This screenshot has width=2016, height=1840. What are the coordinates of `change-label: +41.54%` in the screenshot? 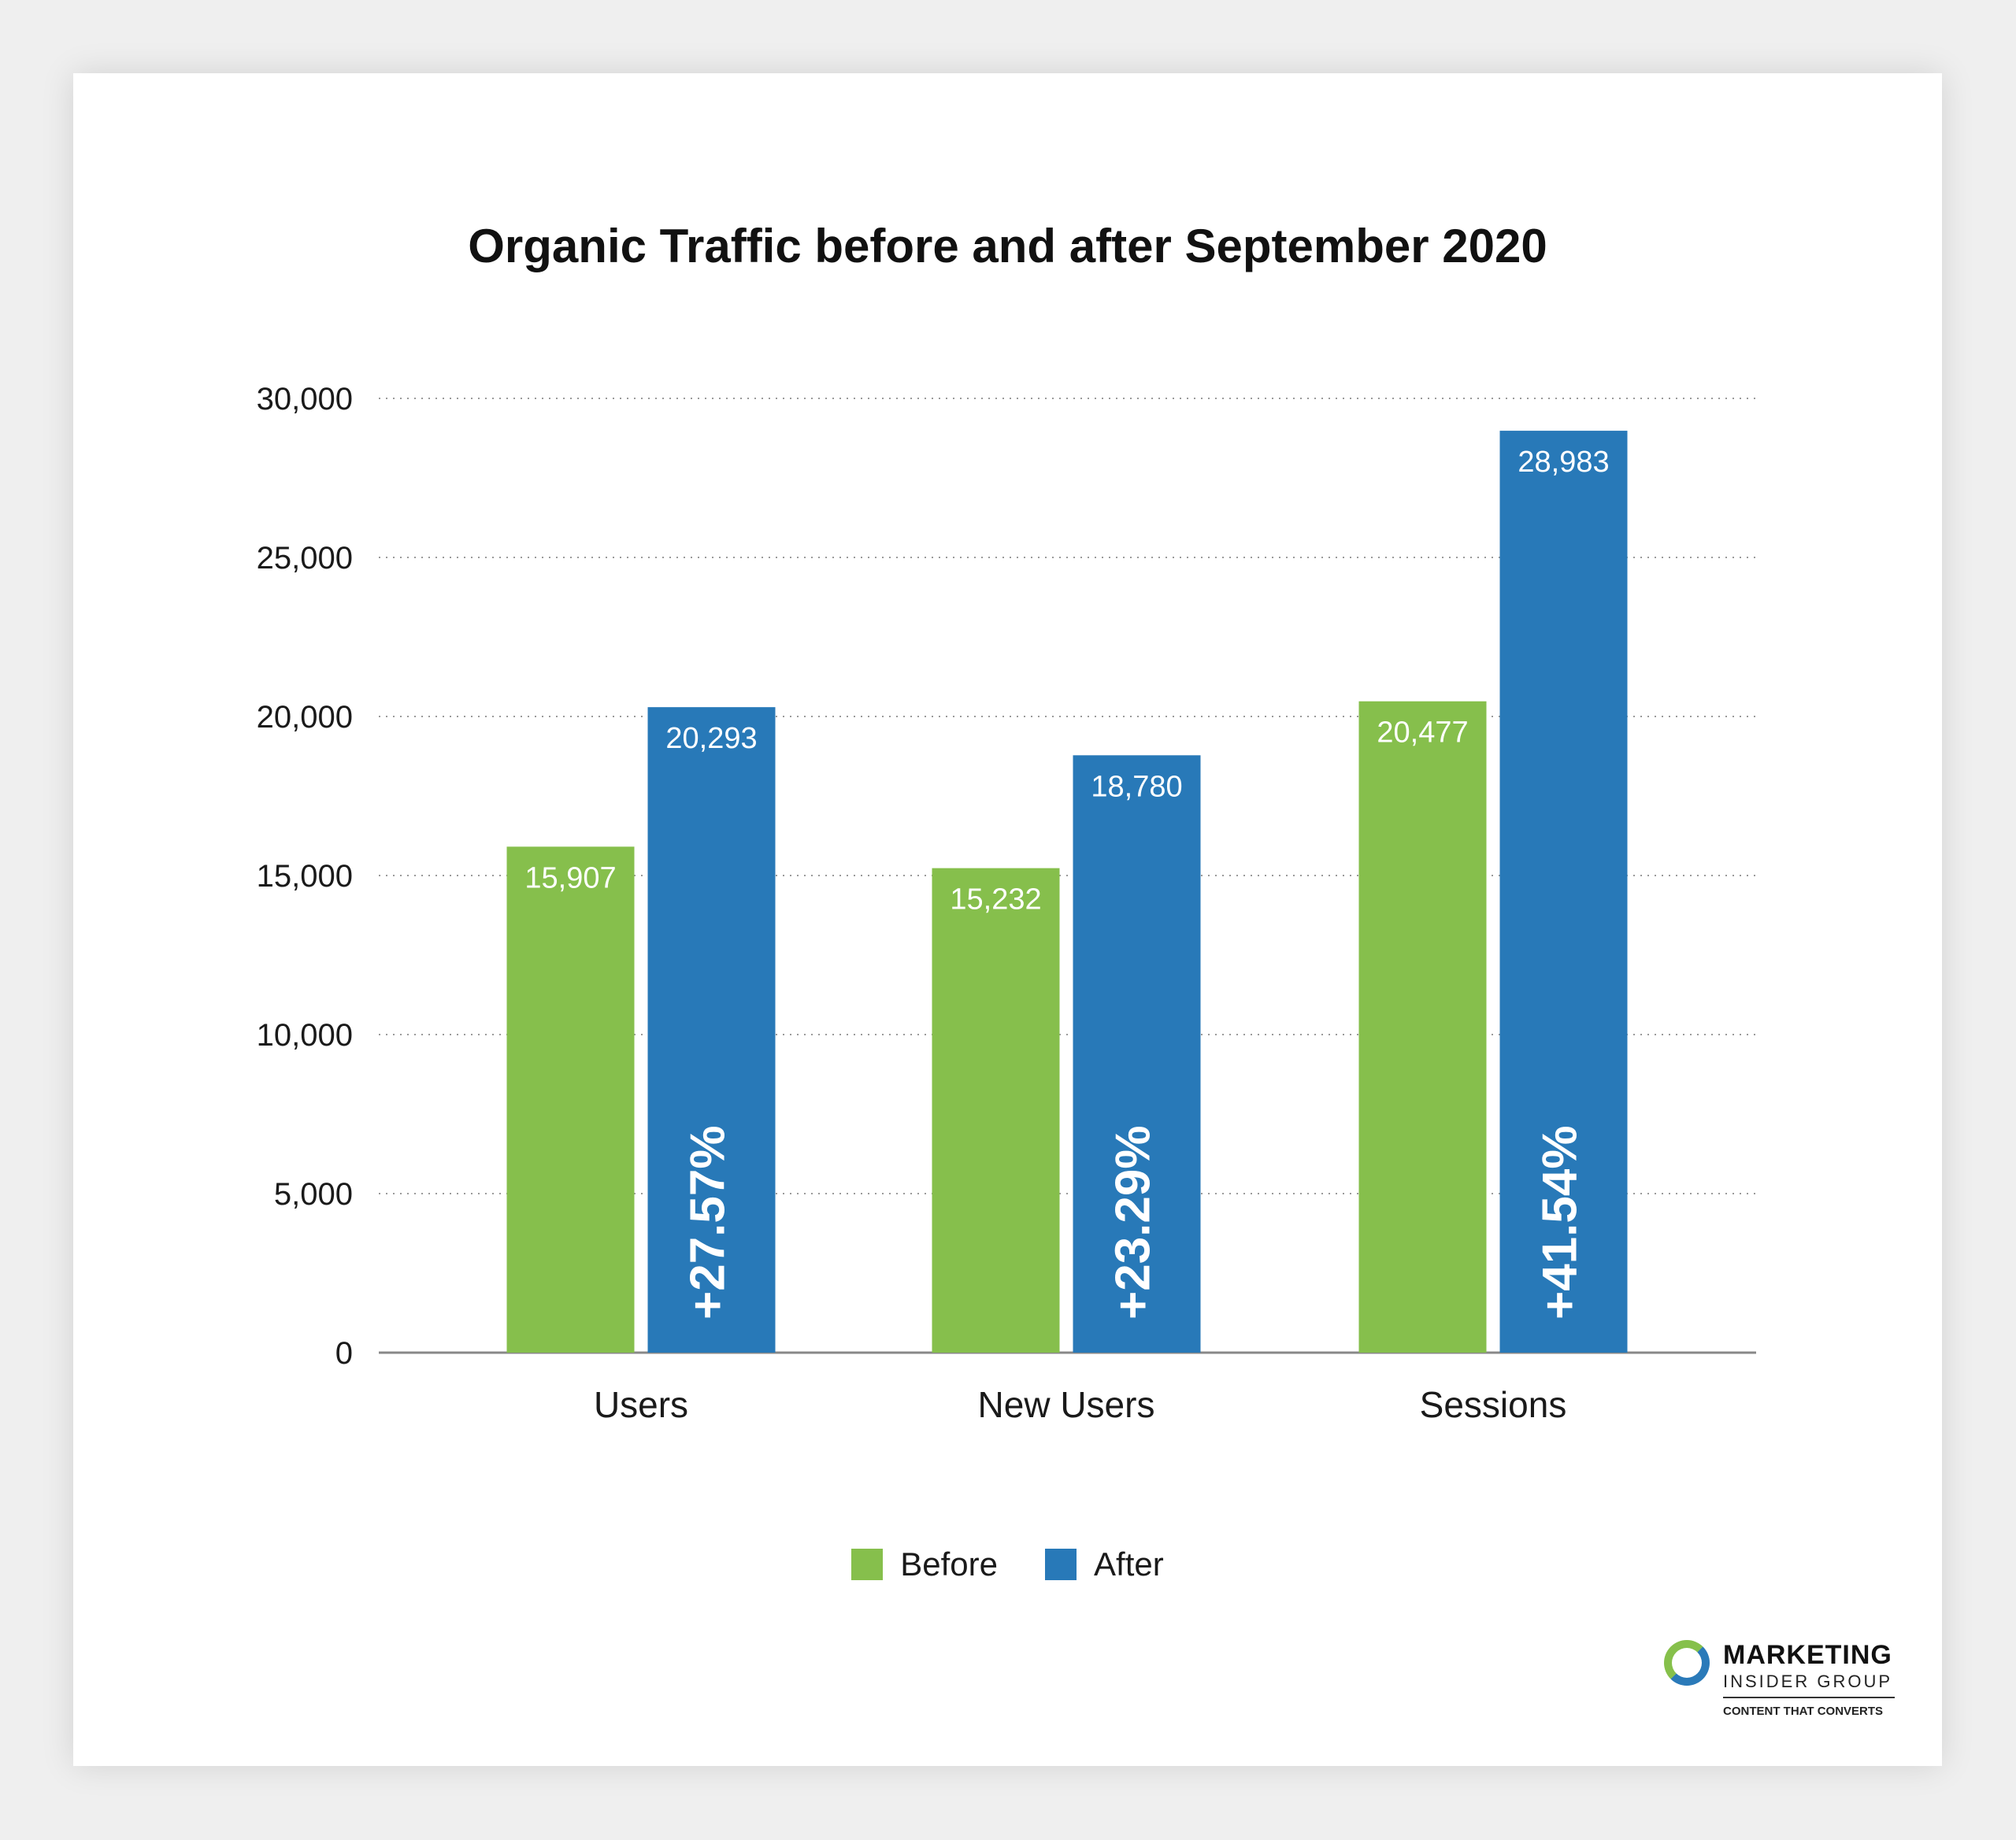 It's located at (1560, 1223).